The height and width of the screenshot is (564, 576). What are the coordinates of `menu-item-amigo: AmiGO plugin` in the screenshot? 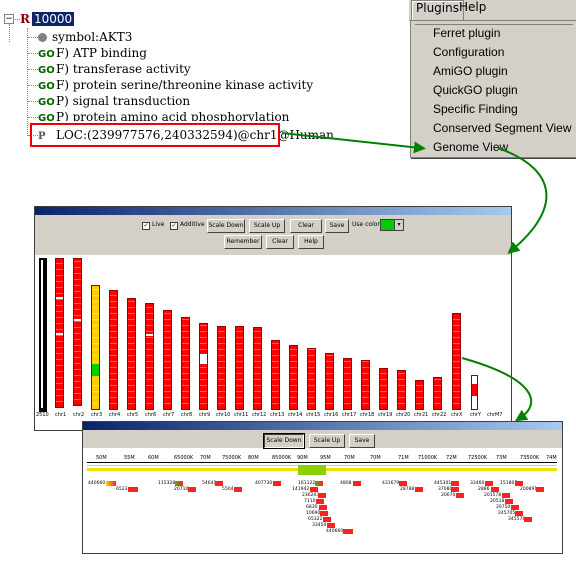 It's located at (470, 71).